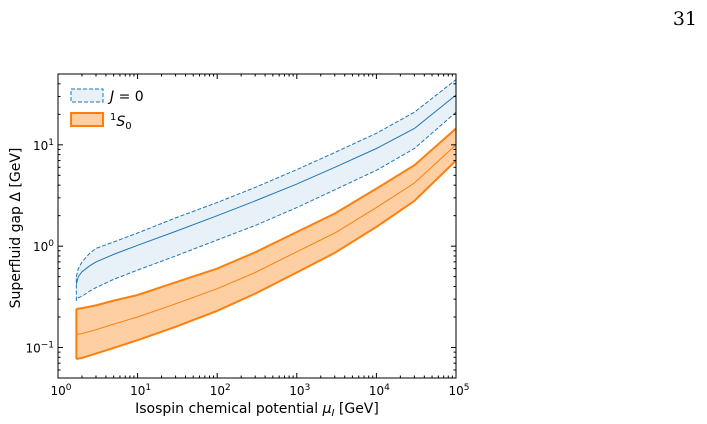 The width and height of the screenshot is (707, 424). Describe the element at coordinates (39, 347) in the screenshot. I see `y-tick-label: 10⁻¹` at that location.